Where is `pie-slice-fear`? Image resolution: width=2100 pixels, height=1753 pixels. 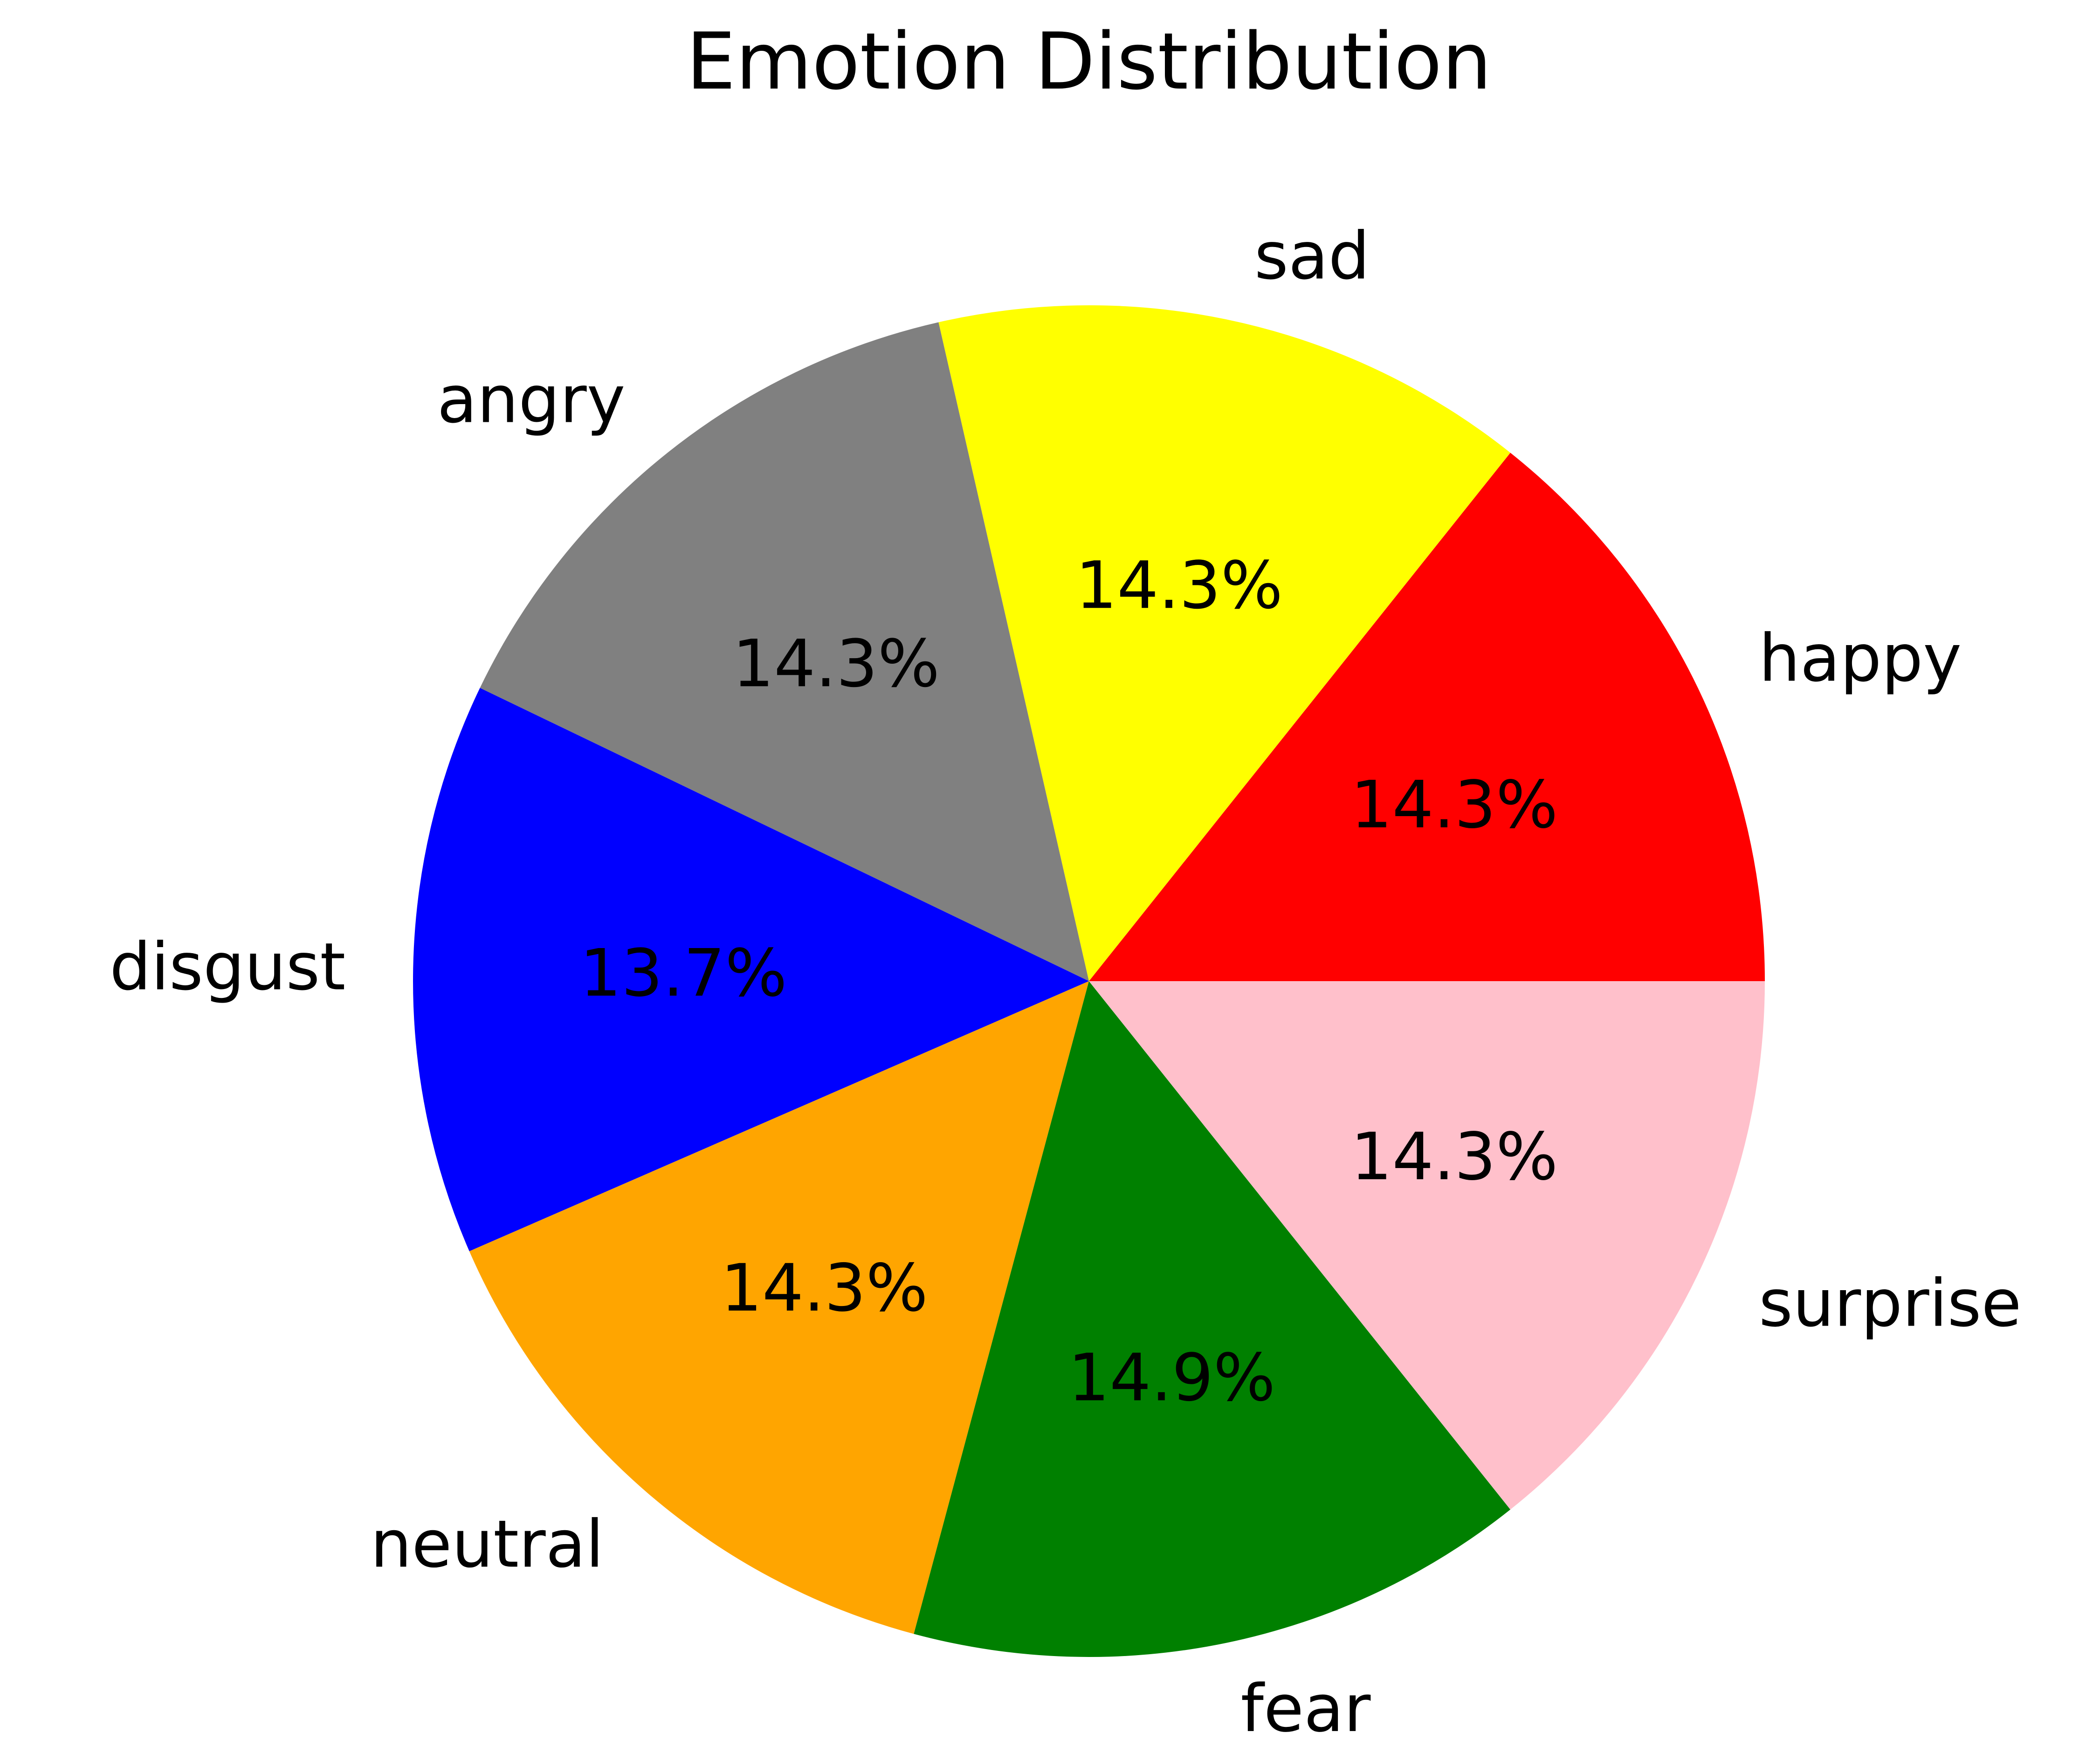
pie-slice-fear is located at coordinates (1212, 1319).